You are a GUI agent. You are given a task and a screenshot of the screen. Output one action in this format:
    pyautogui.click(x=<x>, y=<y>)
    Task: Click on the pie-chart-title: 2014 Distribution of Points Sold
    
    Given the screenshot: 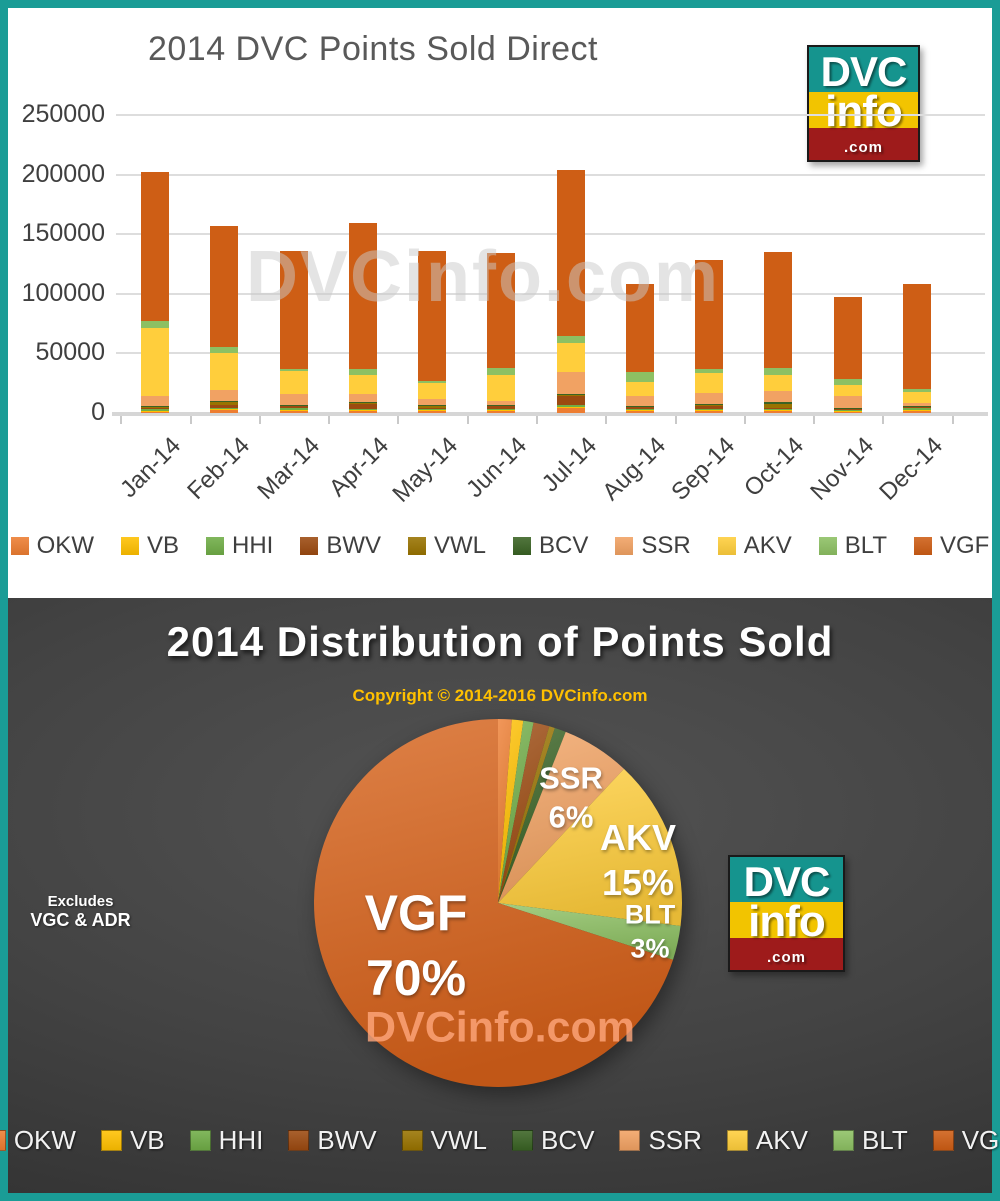 What is the action you would take?
    pyautogui.click(x=500, y=641)
    